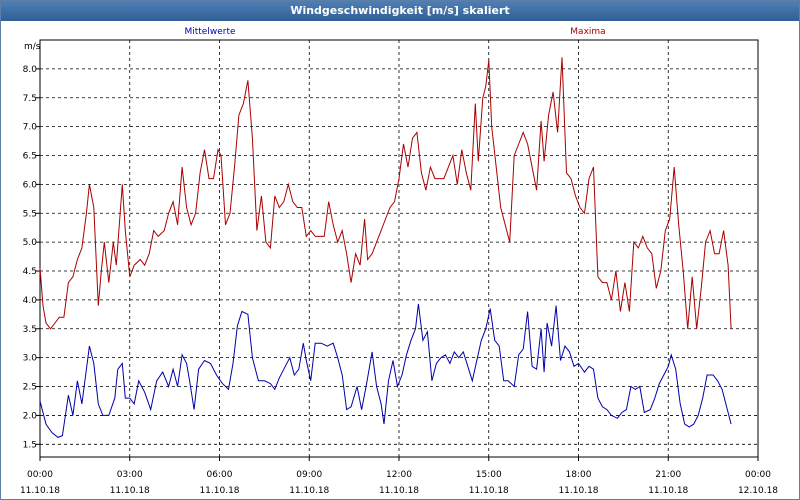  What do you see at coordinates (394, 32) in the screenshot?
I see `legend: Mittelwerte Maxima` at bounding box center [394, 32].